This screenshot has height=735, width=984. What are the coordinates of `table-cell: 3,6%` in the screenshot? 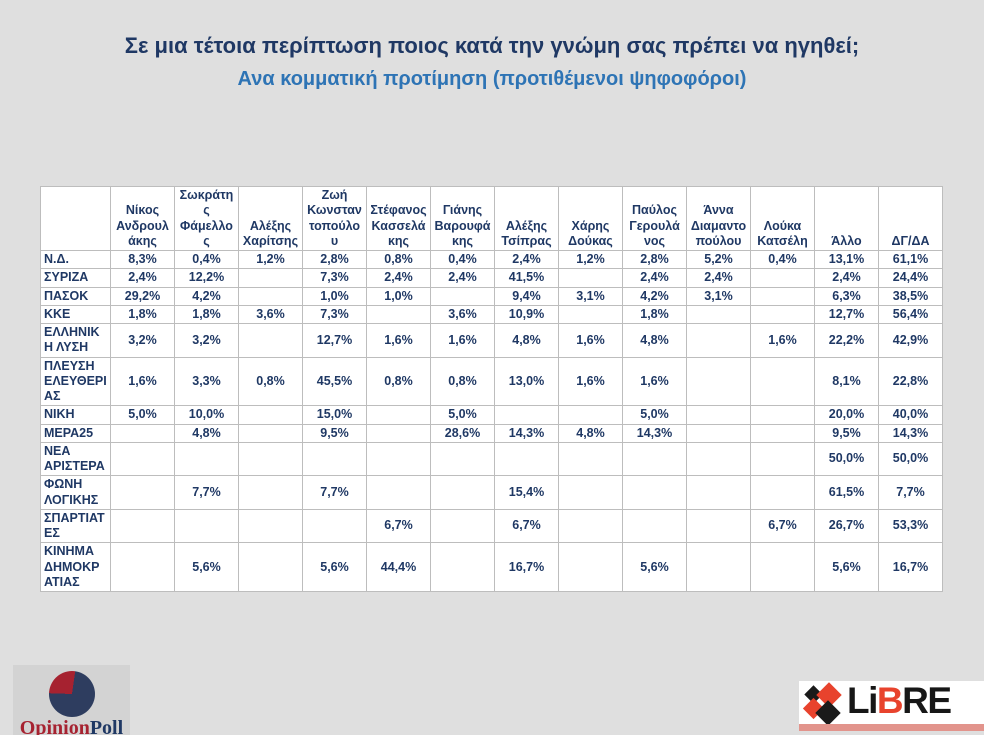 It's located at (462, 314).